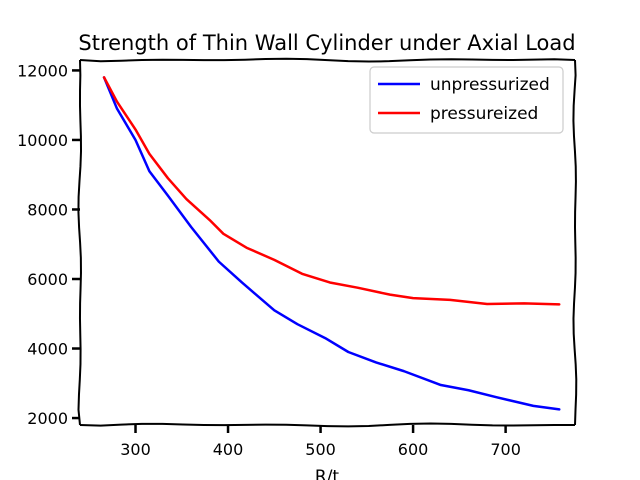 Image resolution: width=640 pixels, height=480 pixels. I want to click on x-tick-label: 400, so click(228, 449).